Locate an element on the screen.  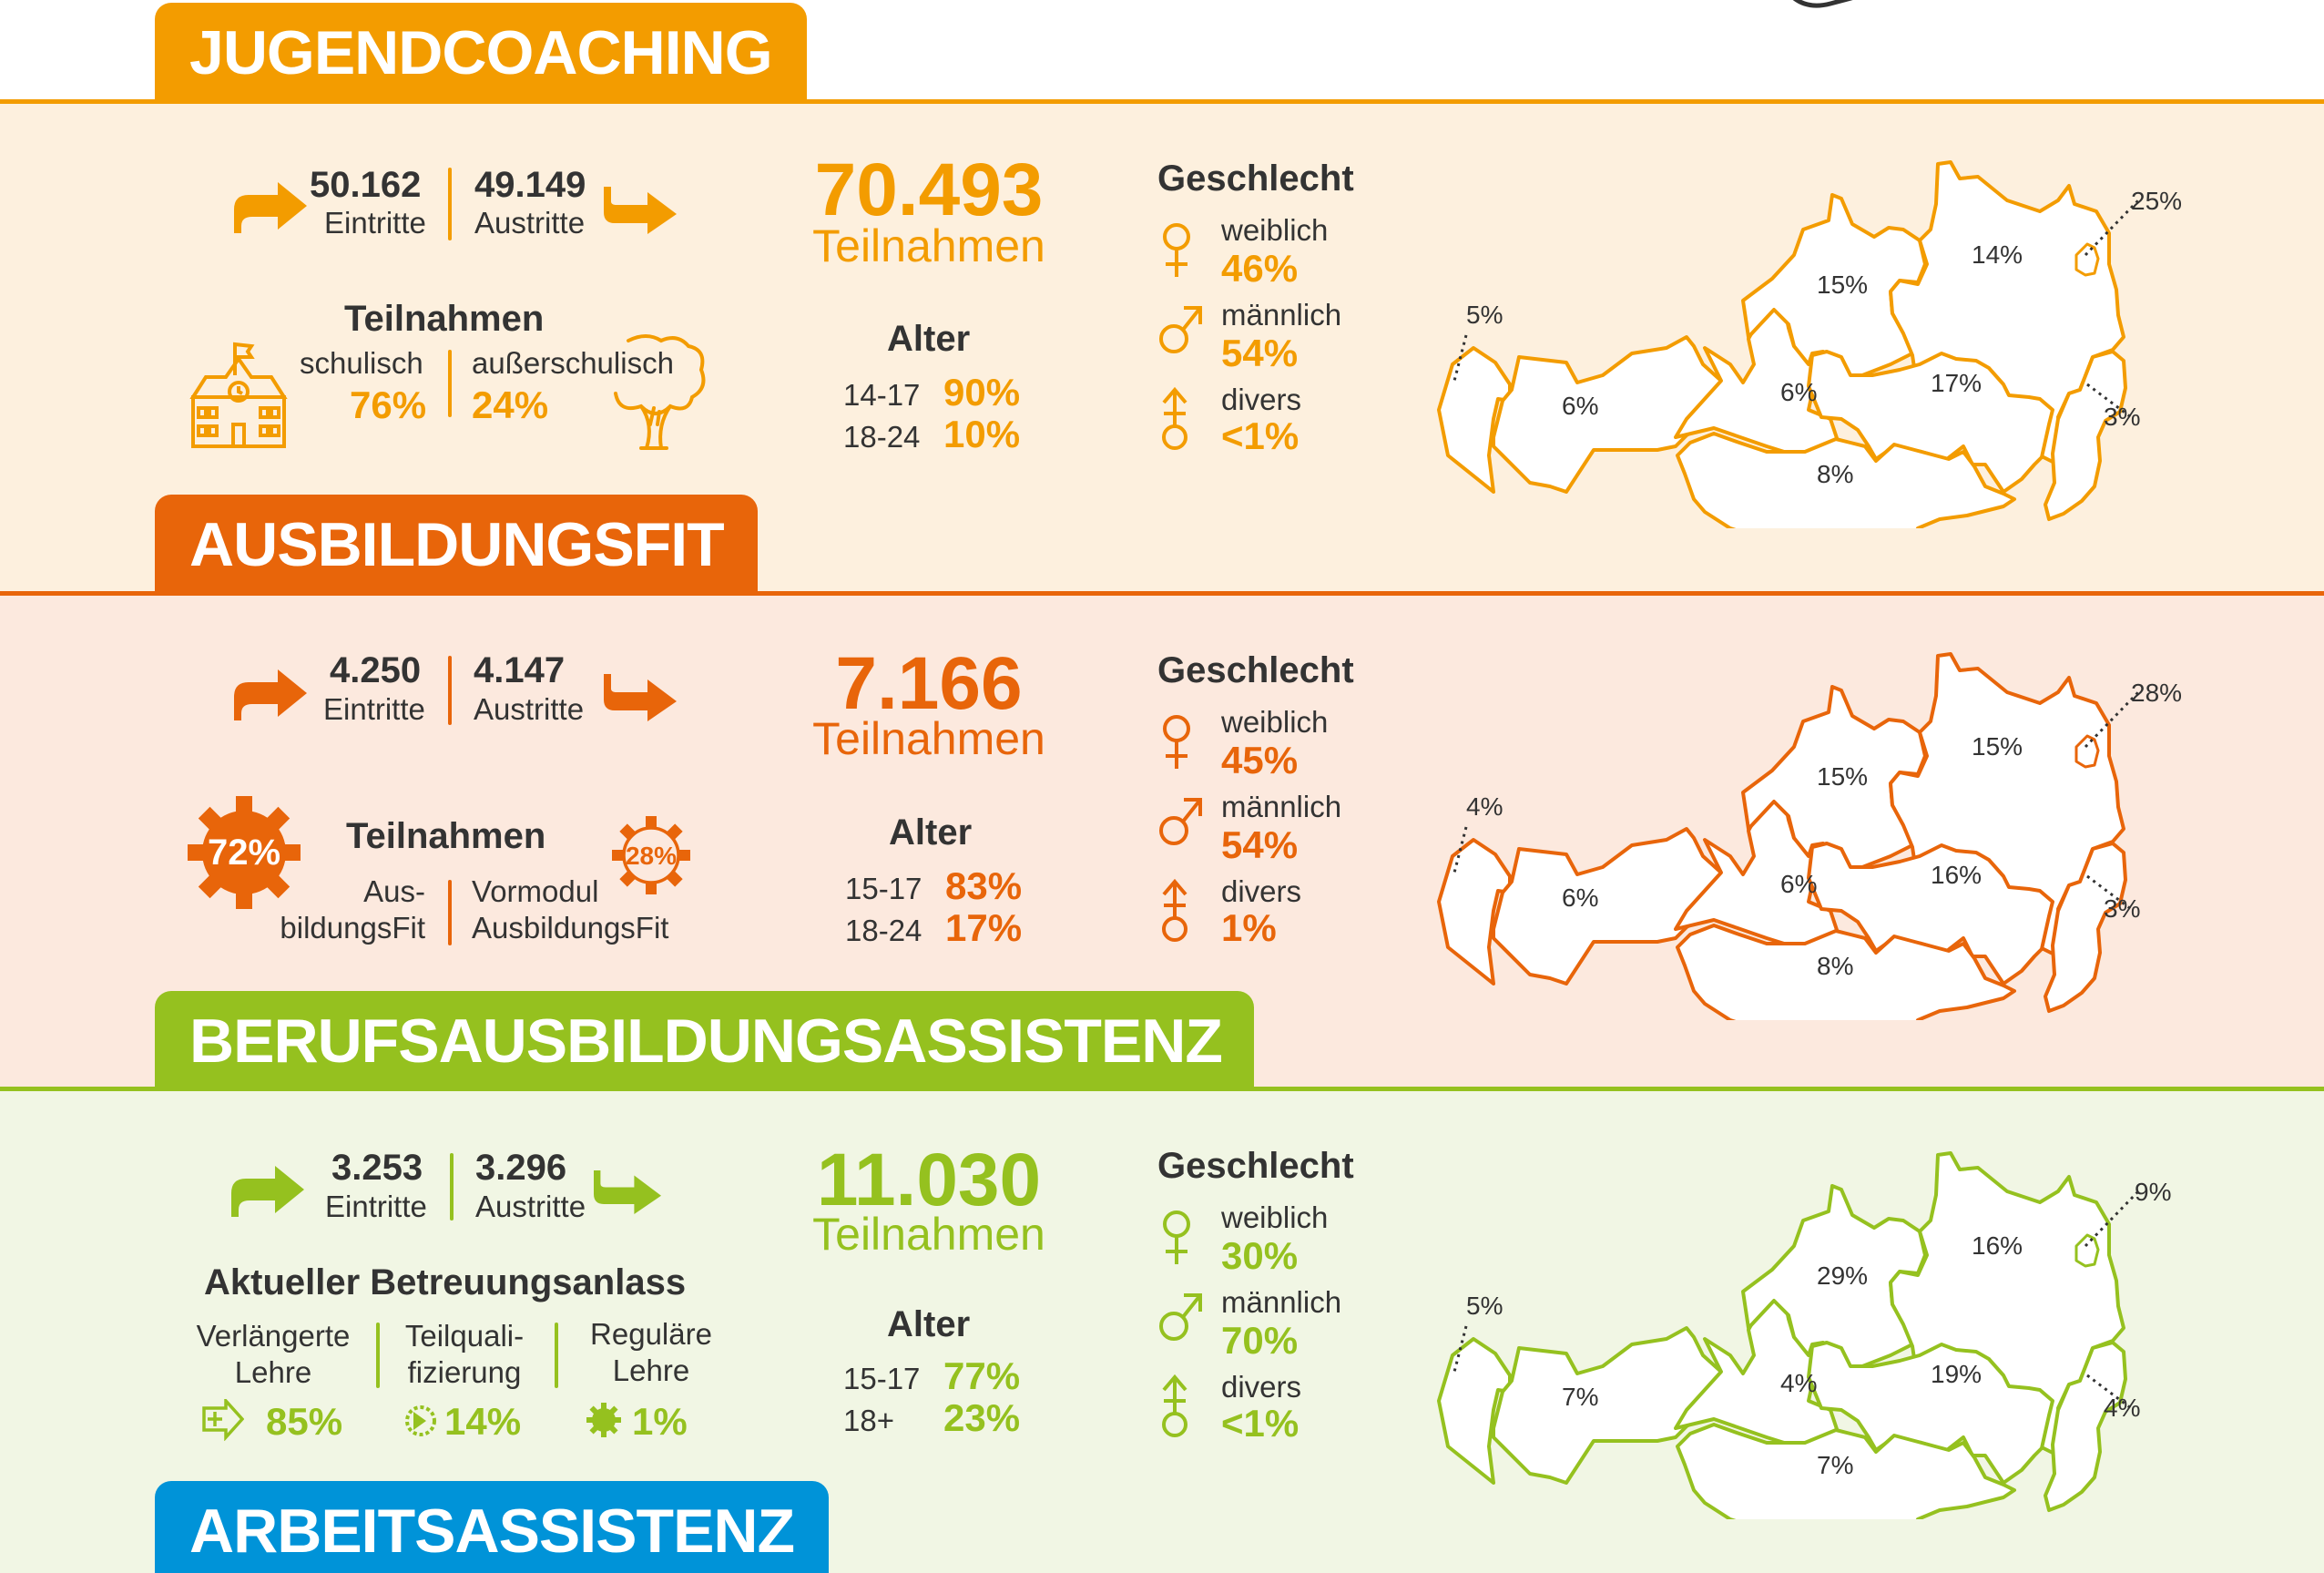
age-row: 18+ 23% is located at coordinates (931, 1418).